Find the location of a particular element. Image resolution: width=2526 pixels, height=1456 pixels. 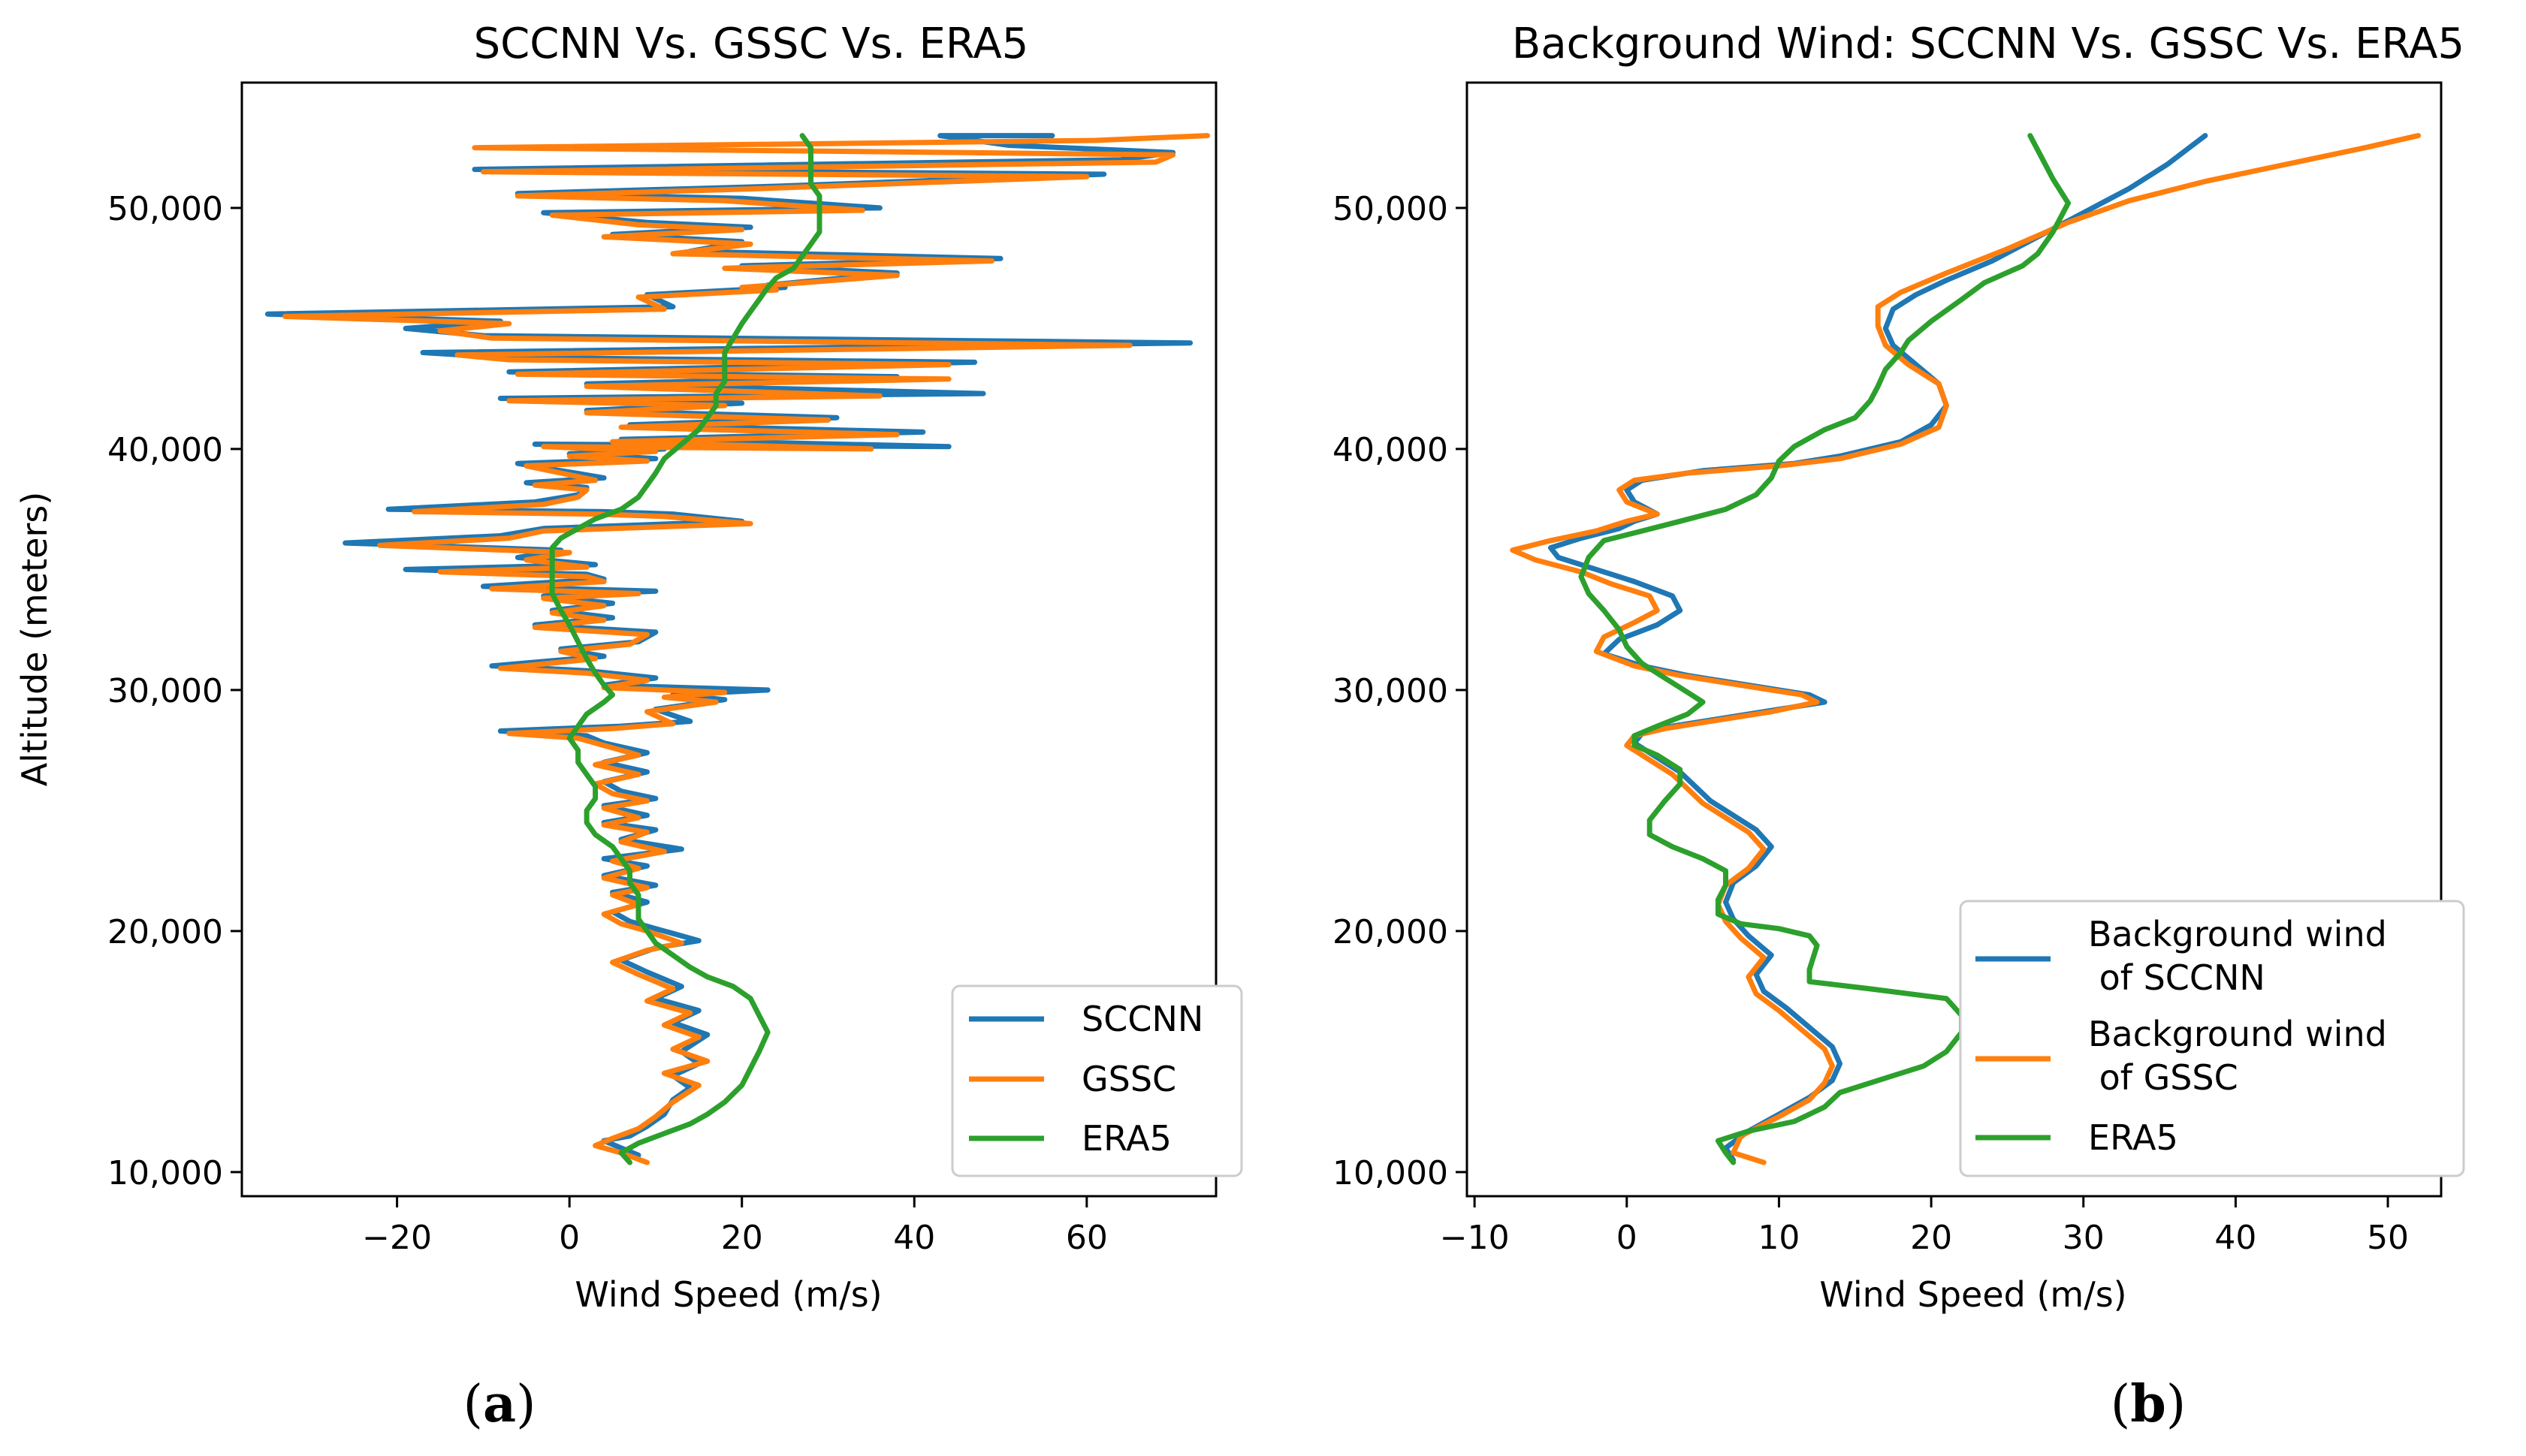

legend-b-era5-label: ERA5 is located at coordinates (2133, 1137).